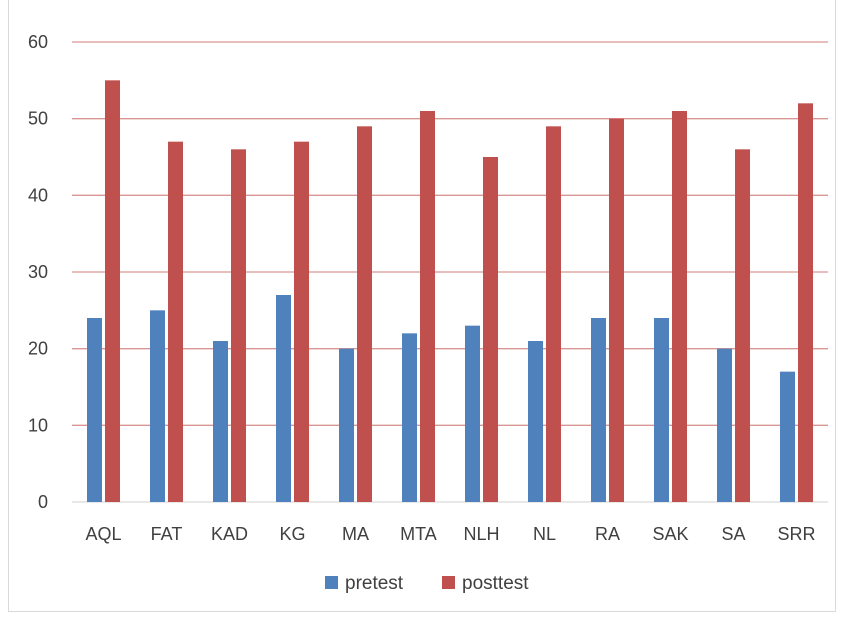 Image resolution: width=843 pixels, height=617 pixels. What do you see at coordinates (364, 314) in the screenshot?
I see `bar-posttest-MA` at bounding box center [364, 314].